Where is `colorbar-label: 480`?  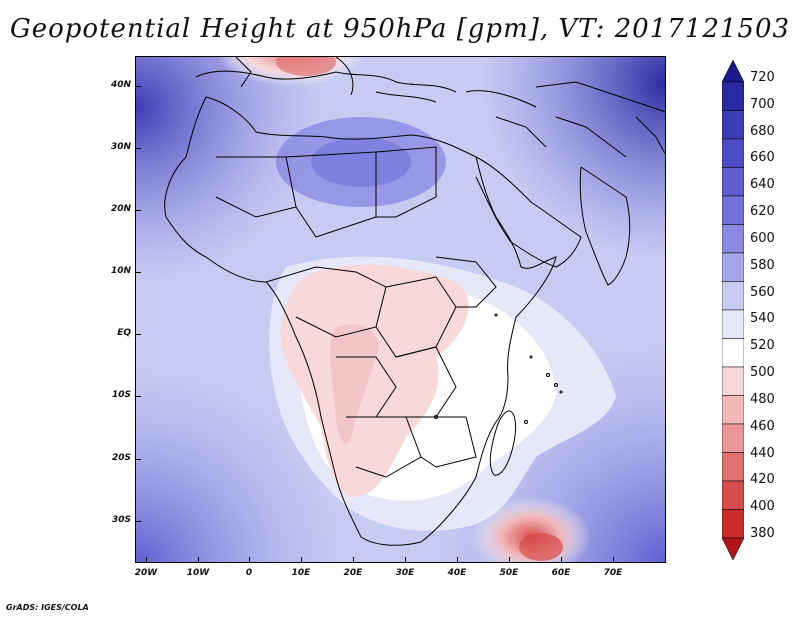 colorbar-label: 480 is located at coordinates (762, 399).